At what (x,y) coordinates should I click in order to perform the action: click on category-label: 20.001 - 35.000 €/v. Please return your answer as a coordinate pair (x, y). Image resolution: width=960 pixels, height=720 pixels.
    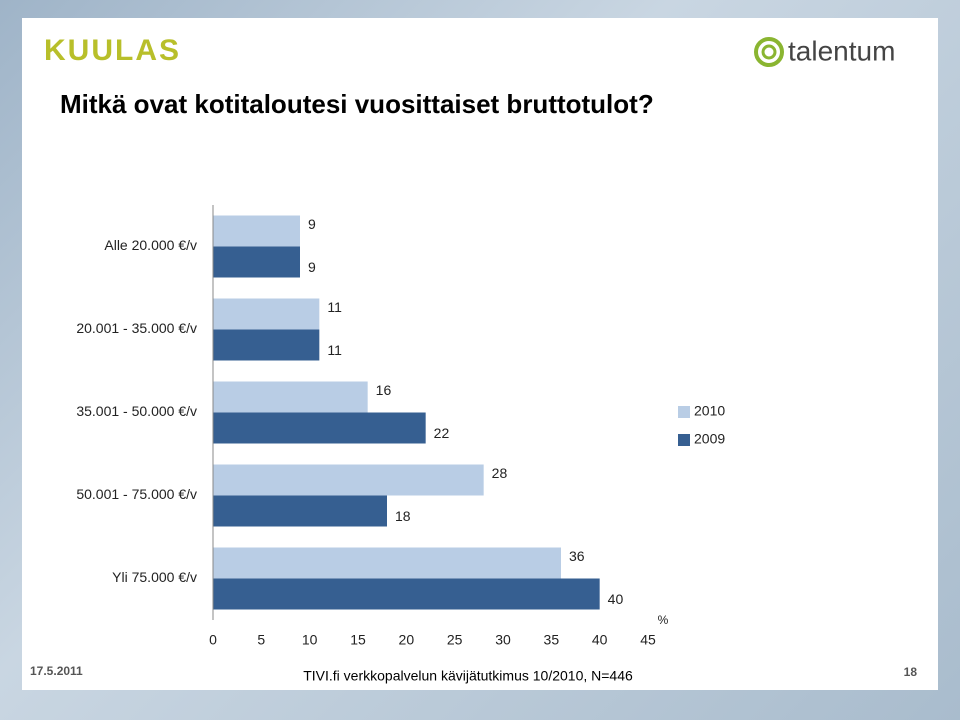
    Looking at the image, I should click on (136, 328).